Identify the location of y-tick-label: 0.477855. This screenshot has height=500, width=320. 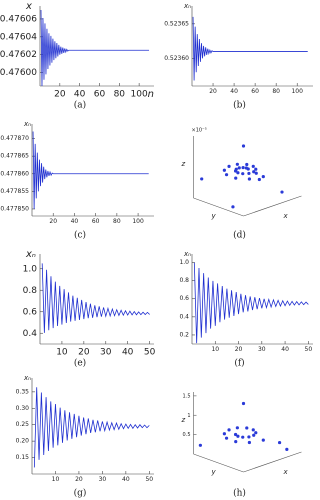
(14, 191).